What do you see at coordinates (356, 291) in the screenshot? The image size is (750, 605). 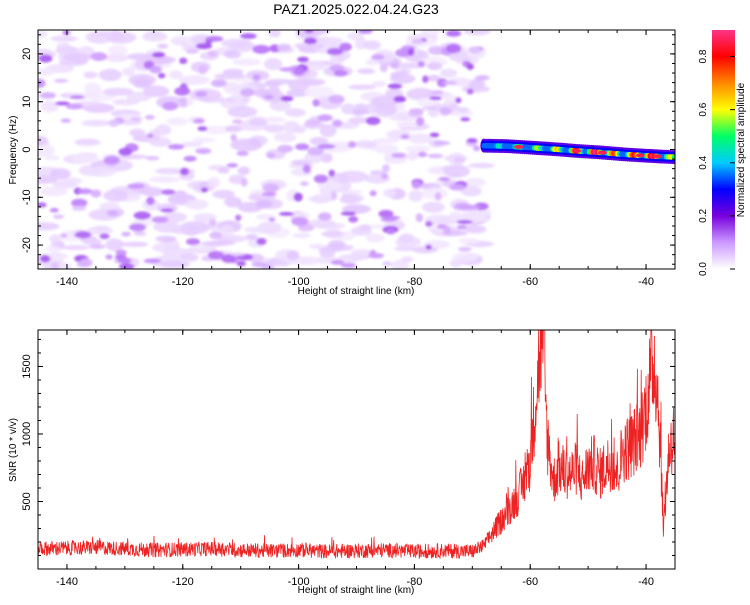 I see `spectrogram-x-label: Height of straight line (km)` at bounding box center [356, 291].